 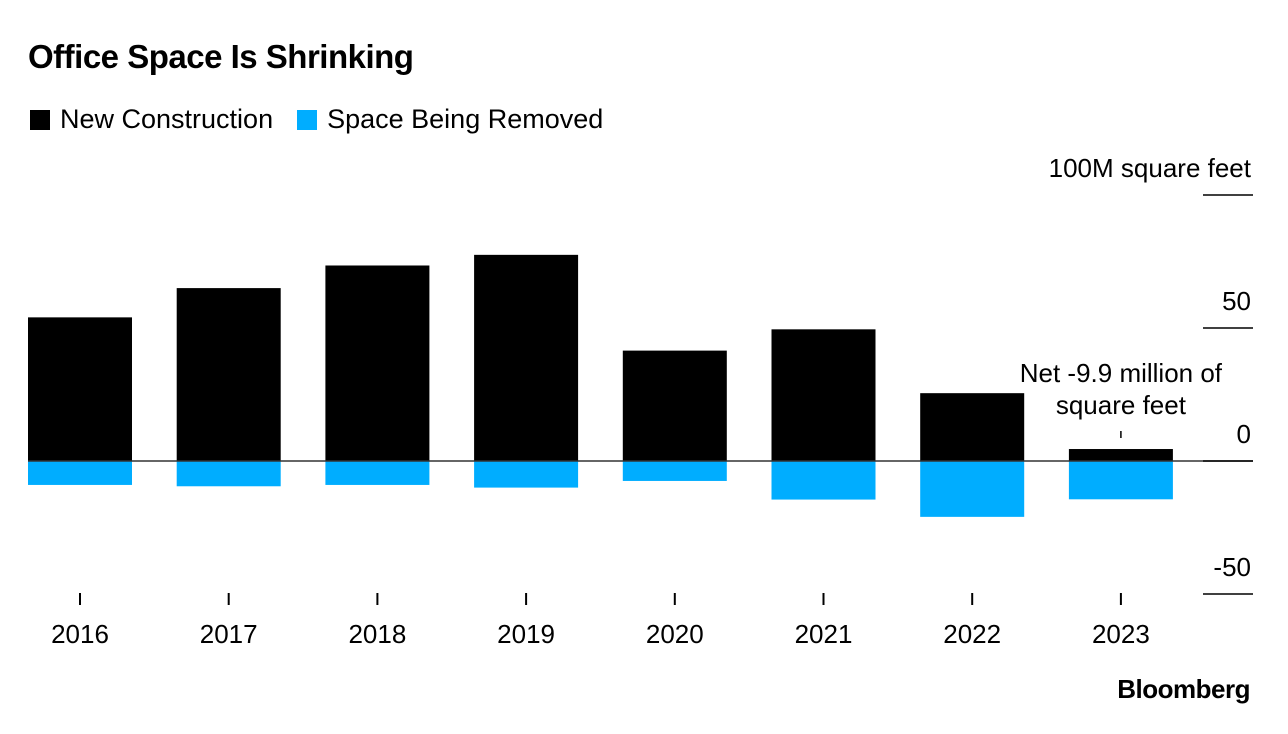 What do you see at coordinates (1244, 434) in the screenshot?
I see `y-tick-label-0: 0` at bounding box center [1244, 434].